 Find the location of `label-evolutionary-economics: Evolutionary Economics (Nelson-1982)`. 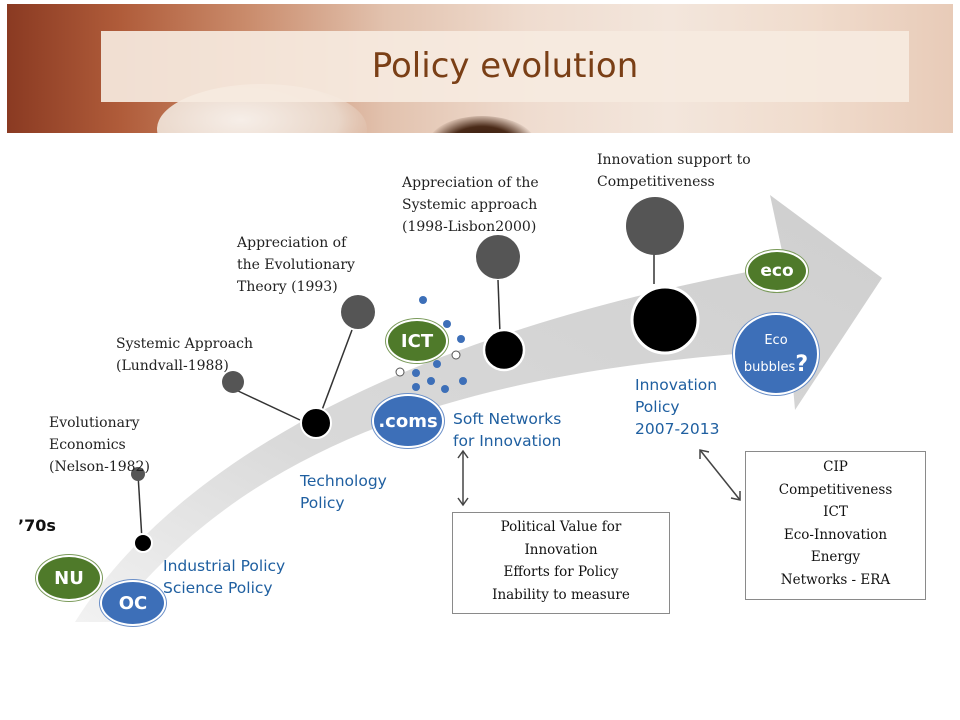

label-evolutionary-economics: Evolutionary Economics (Nelson-1982) is located at coordinates (99, 445).